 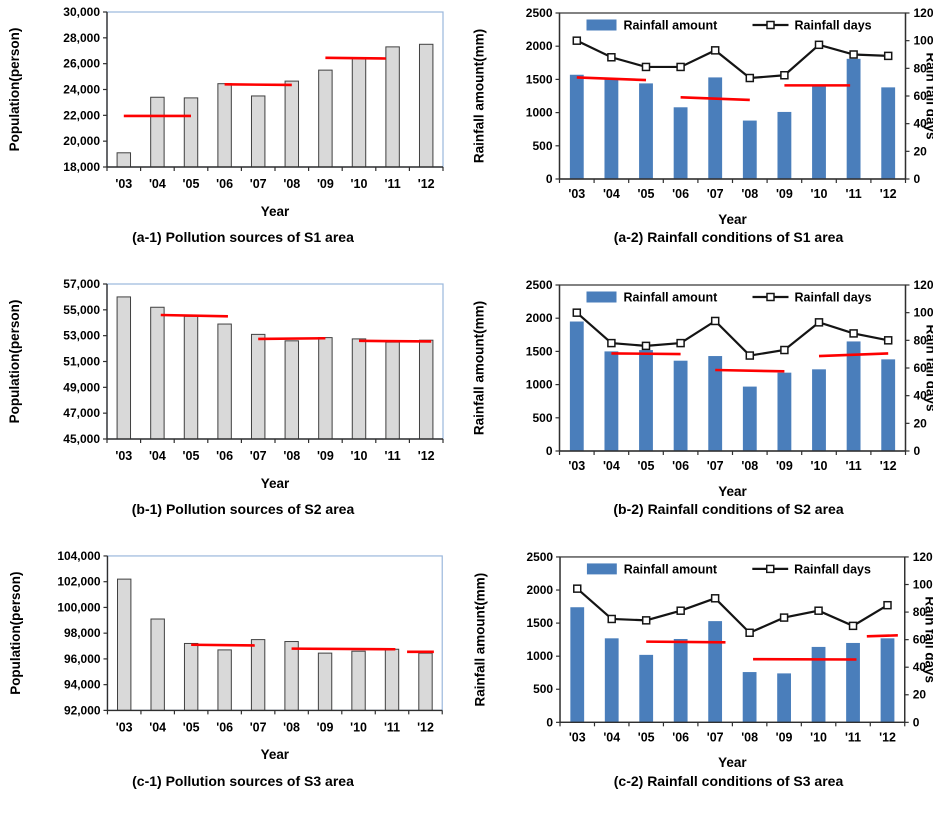 I want to click on y-tick-label: 102,000, so click(x=79, y=582).